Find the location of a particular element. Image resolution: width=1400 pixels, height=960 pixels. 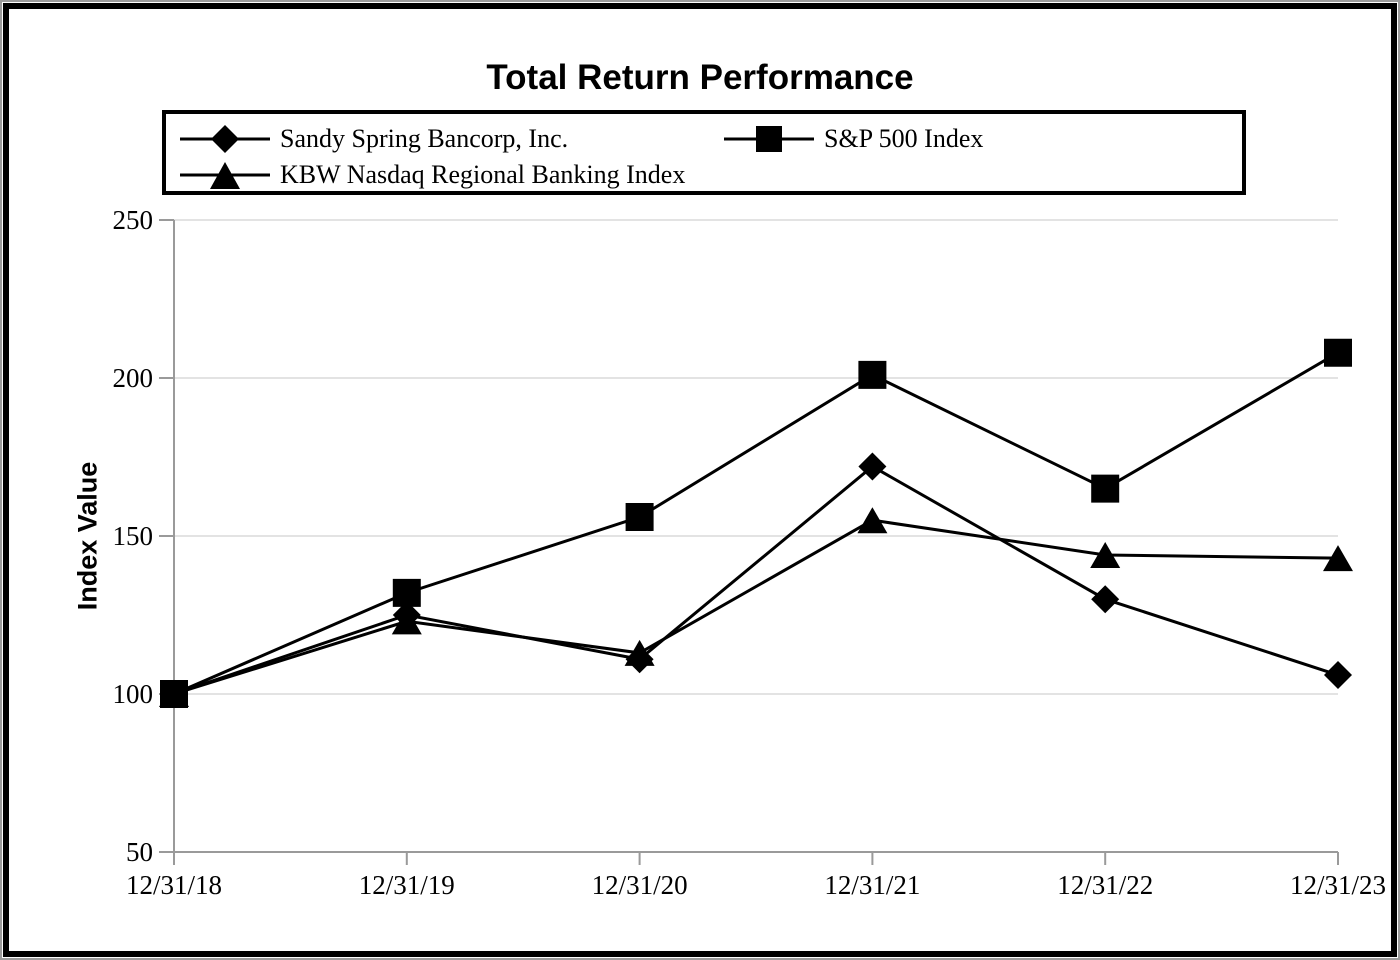

x-tick-label: 12/31/22 is located at coordinates (1105, 885).